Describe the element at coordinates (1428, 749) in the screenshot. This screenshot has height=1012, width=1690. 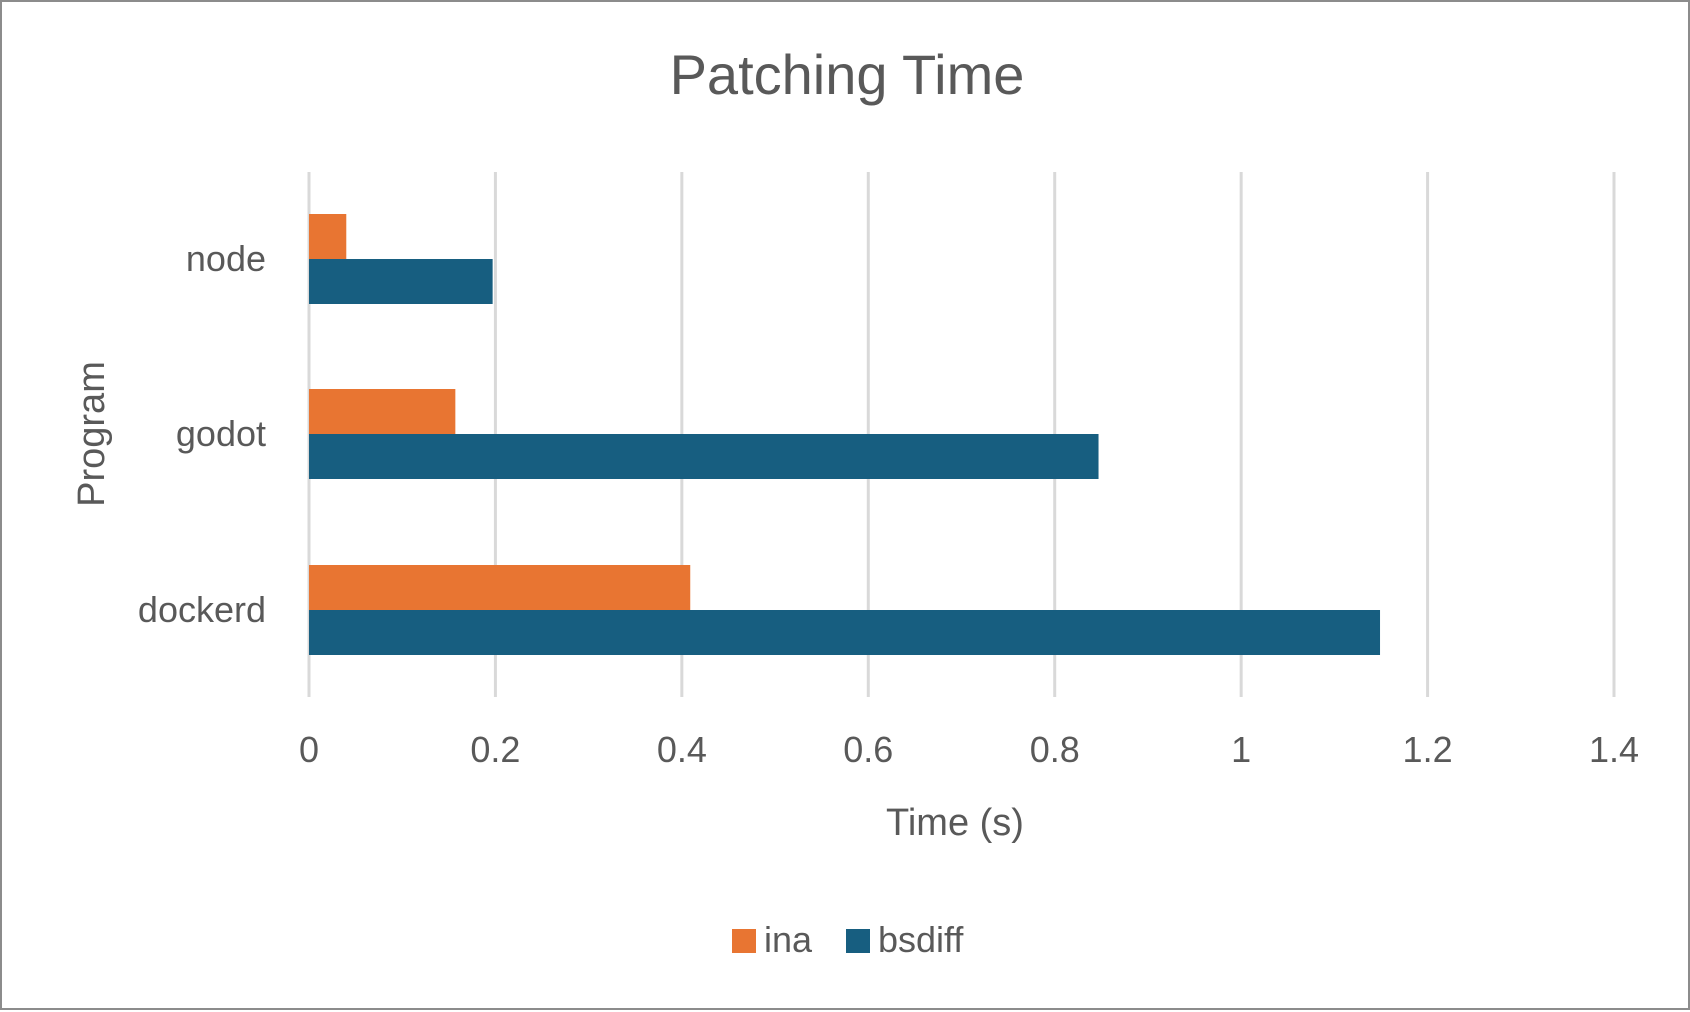
I see `x-tick-label: 1.2` at that location.